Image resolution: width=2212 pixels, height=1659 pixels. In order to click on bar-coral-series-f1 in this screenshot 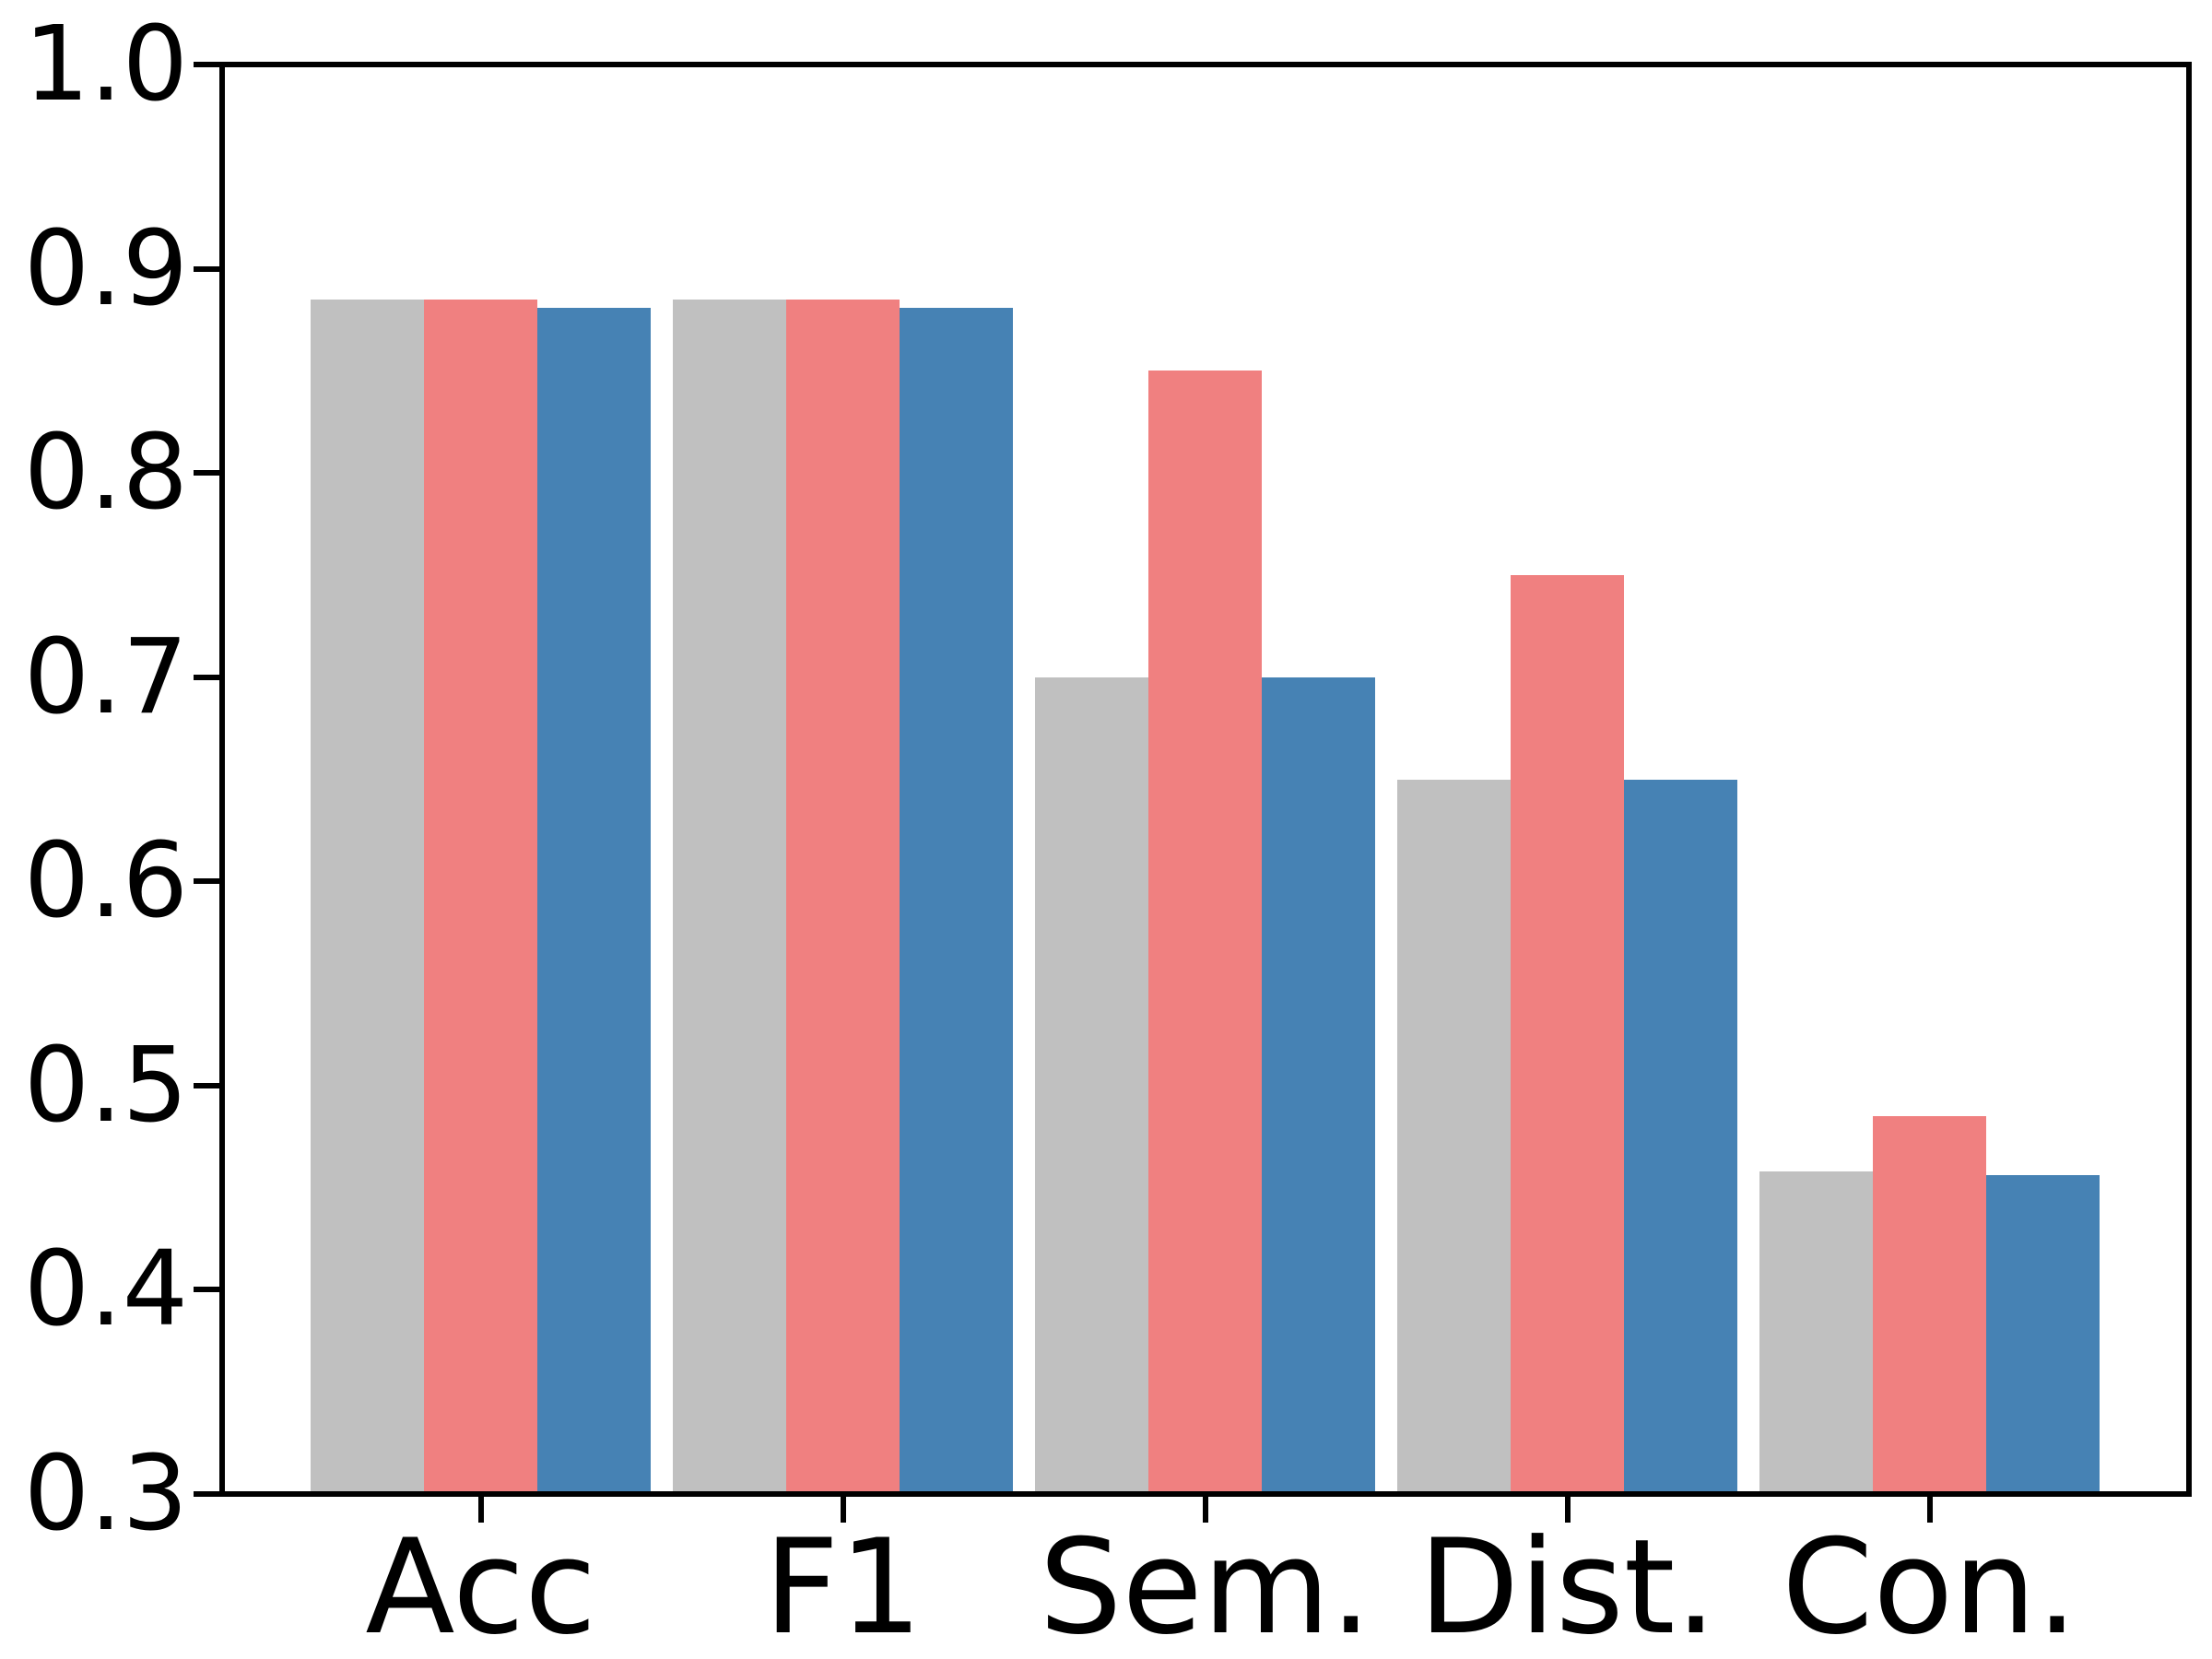, I will do `click(843, 895)`.